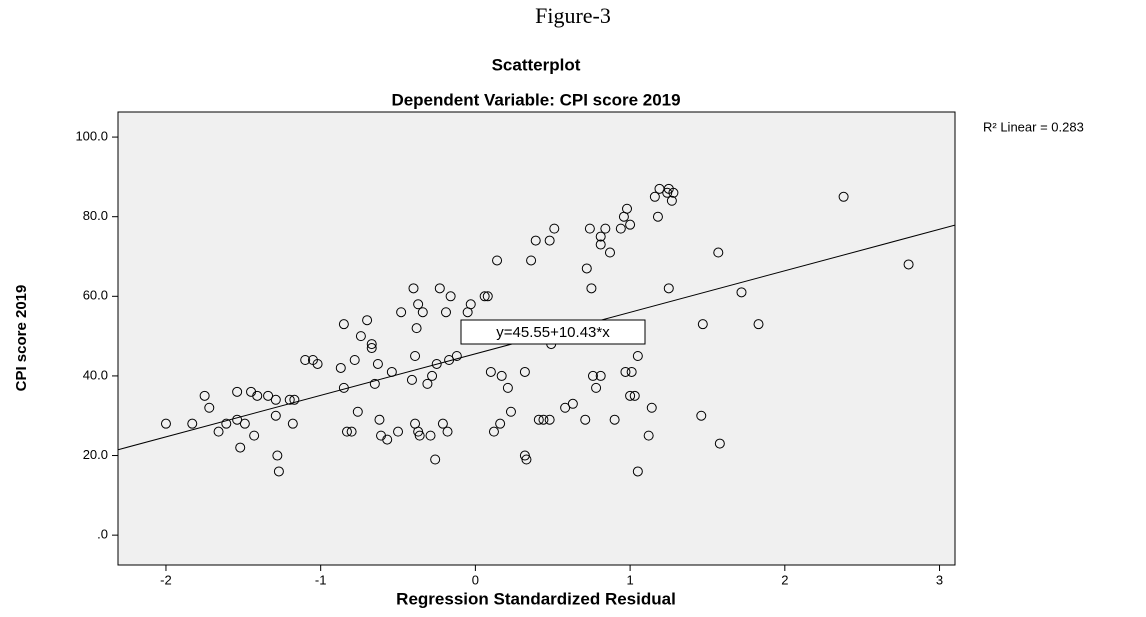 This screenshot has width=1146, height=617. What do you see at coordinates (91, 136) in the screenshot?
I see `y-tick-label: 100.0` at bounding box center [91, 136].